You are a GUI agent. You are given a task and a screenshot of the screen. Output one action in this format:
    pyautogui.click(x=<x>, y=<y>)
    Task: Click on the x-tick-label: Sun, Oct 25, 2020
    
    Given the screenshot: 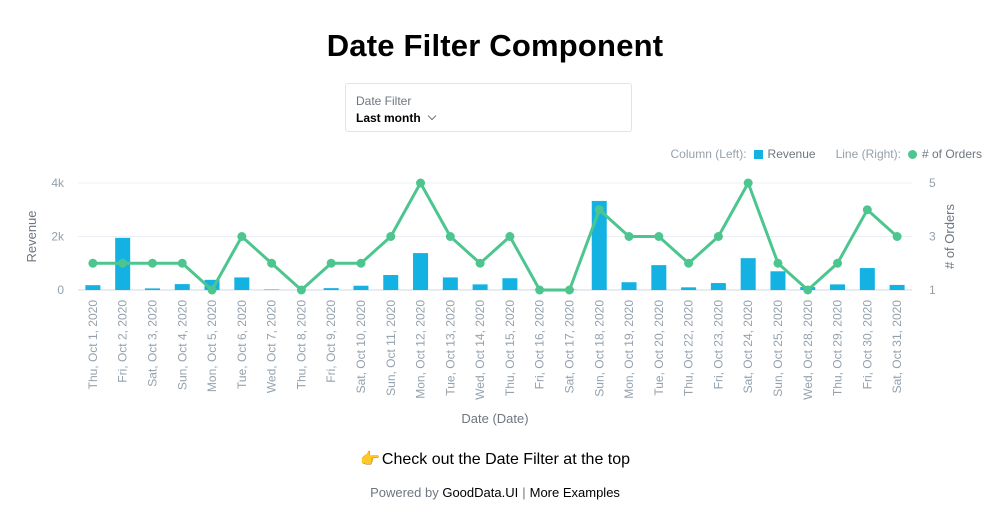 What is the action you would take?
    pyautogui.click(x=778, y=348)
    